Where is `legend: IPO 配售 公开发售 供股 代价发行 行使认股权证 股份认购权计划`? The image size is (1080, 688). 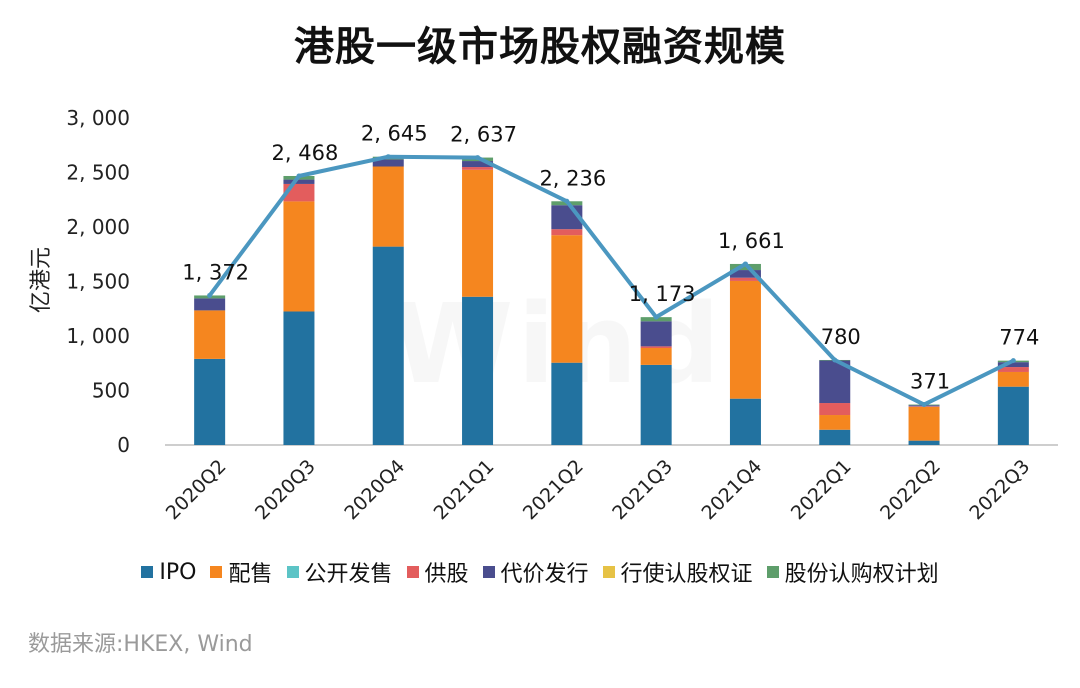 legend: IPO 配售 公开发售 供股 代价发行 行使认股权证 股份认购权计划 is located at coordinates (540, 572).